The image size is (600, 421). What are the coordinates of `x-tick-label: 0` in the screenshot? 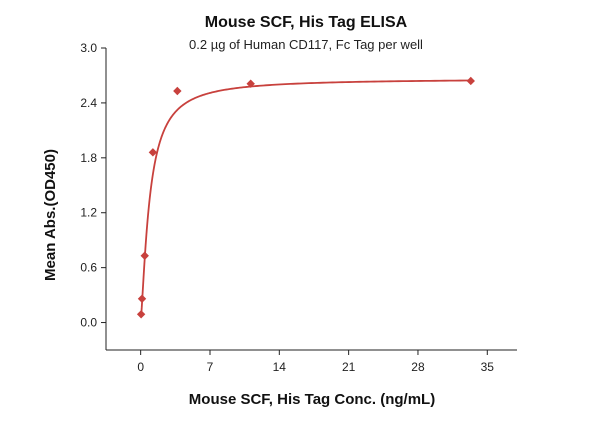 It's located at (140, 367).